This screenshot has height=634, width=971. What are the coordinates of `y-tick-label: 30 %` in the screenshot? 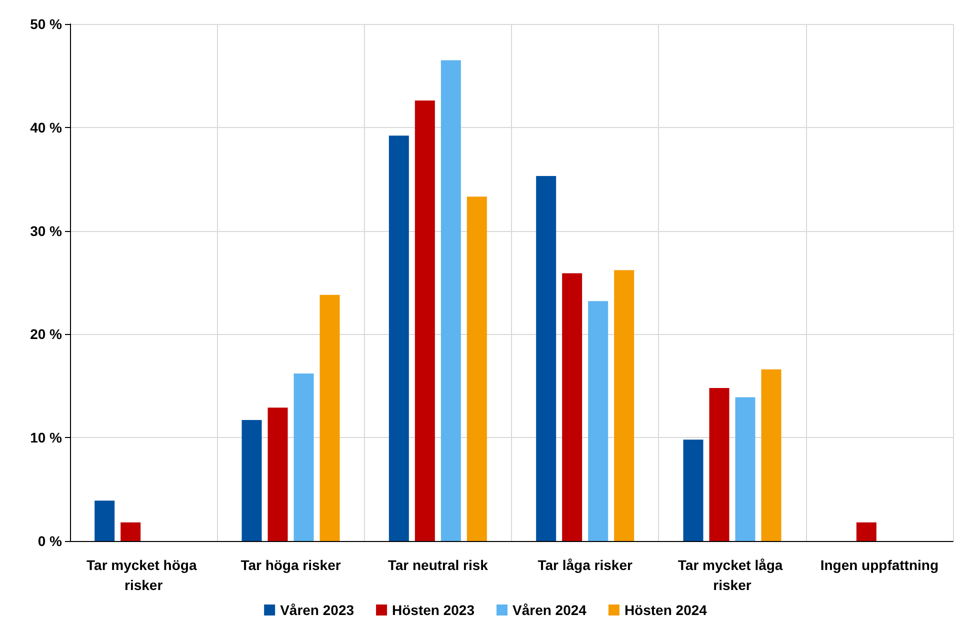 It's located at (46, 230).